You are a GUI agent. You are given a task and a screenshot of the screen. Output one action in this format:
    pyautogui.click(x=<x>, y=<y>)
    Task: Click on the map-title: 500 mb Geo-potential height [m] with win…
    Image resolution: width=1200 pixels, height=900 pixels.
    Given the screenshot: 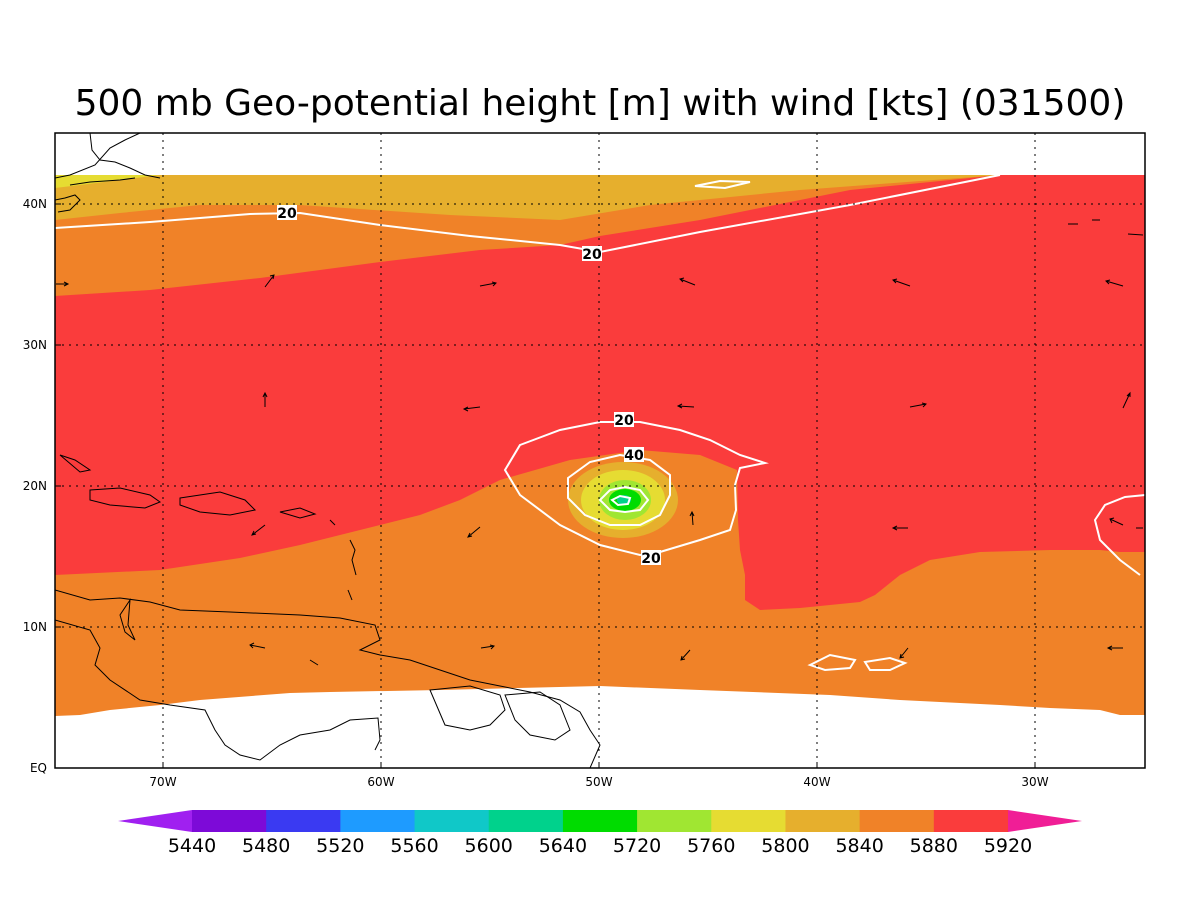 What is the action you would take?
    pyautogui.click(x=600, y=103)
    